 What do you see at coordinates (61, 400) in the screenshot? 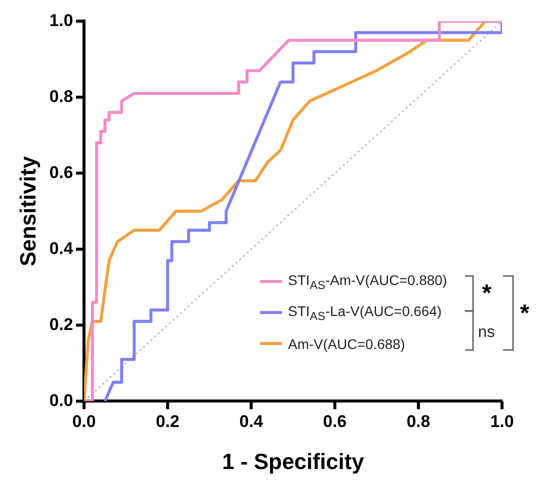
I see `y-tick-label: 0.0` at bounding box center [61, 400].